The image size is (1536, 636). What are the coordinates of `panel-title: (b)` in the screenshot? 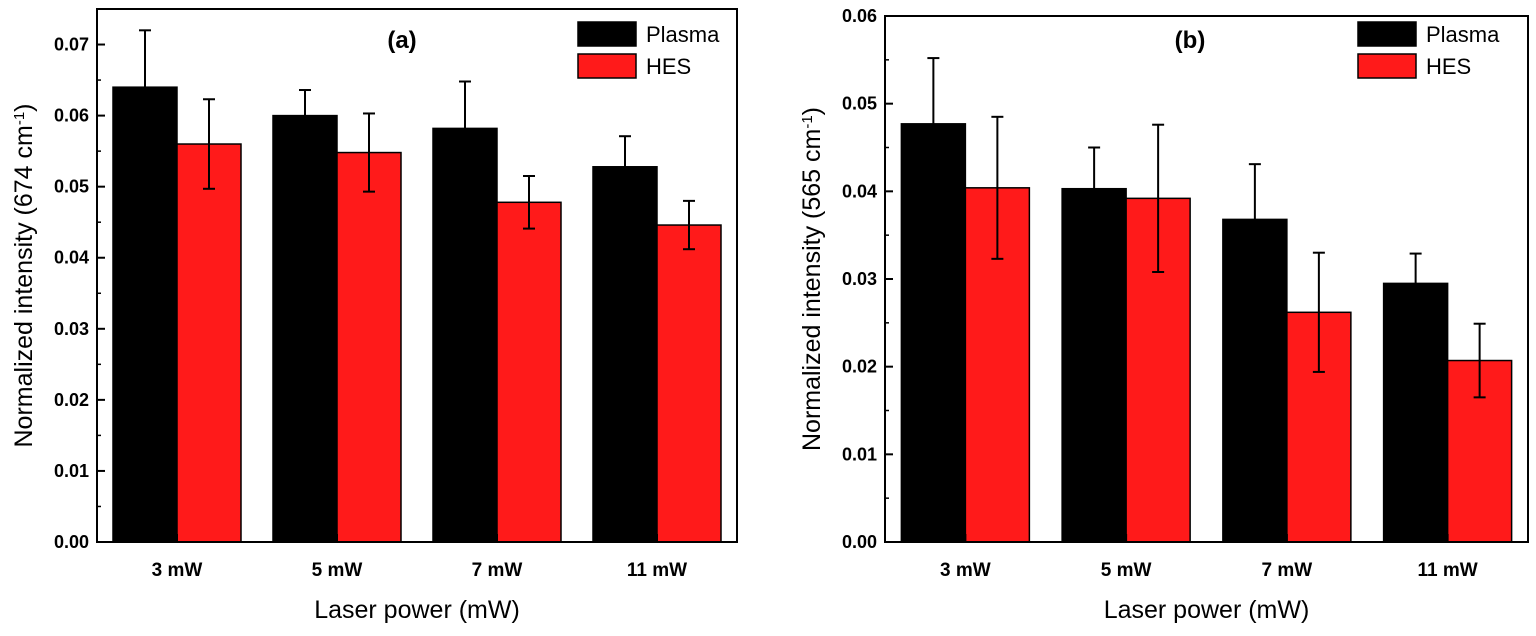 It's located at (1190, 40).